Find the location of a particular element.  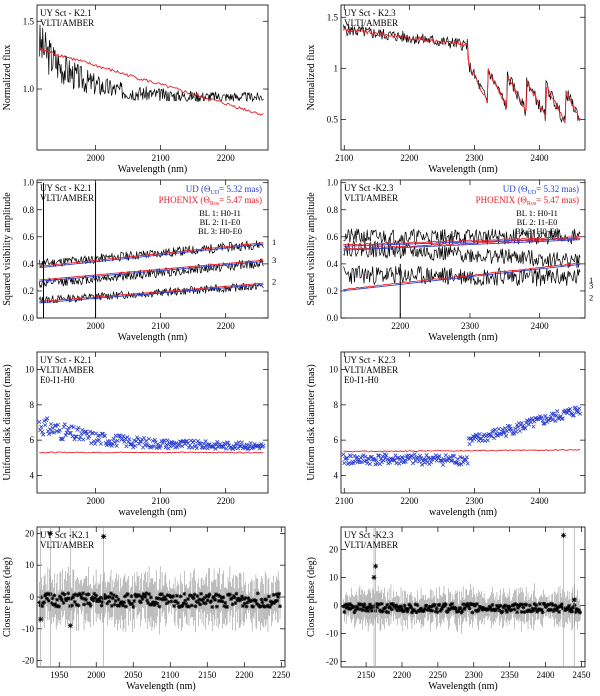

plot-frame is located at coordinates (152, 422).